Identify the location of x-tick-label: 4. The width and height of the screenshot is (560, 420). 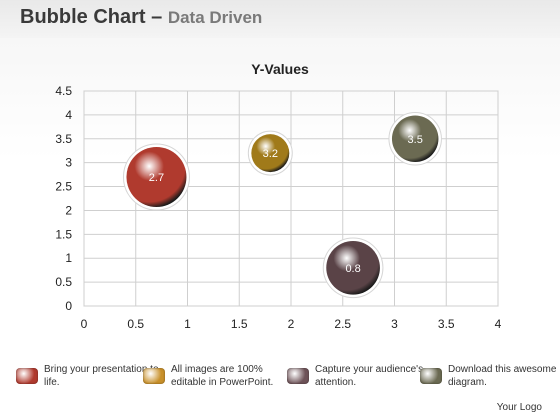
(498, 324).